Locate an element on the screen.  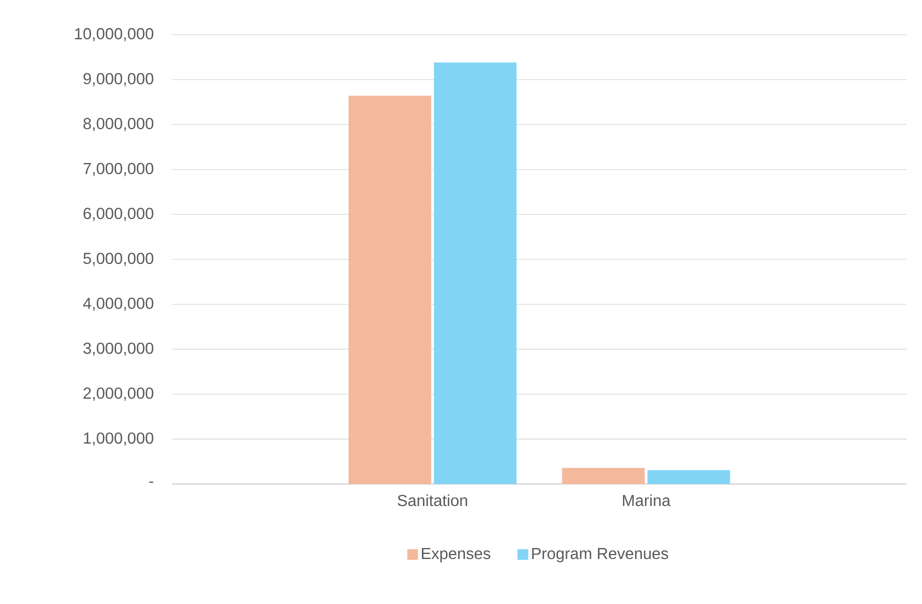
y-tick-label: 2,000,000 is located at coordinates (119, 394).